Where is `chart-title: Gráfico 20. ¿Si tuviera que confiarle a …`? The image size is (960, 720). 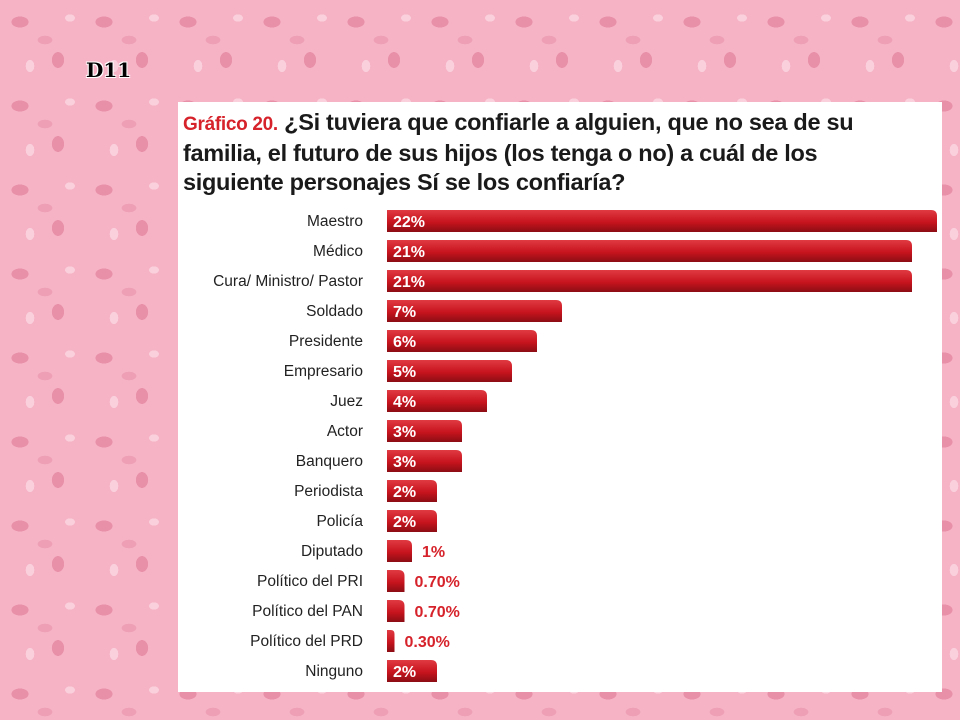 chart-title: Gráfico 20. ¿Si tuviera que confiarle a … is located at coordinates (553, 152).